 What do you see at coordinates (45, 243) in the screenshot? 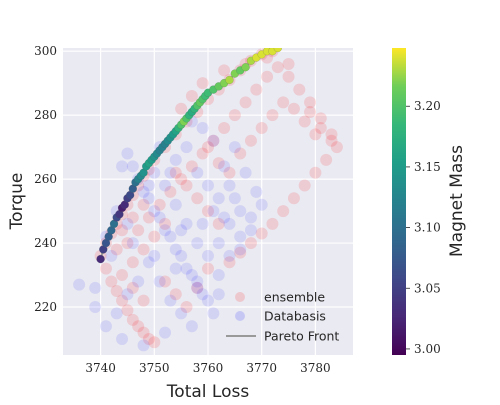
I see `y-tick-label: 240` at bounding box center [45, 243].